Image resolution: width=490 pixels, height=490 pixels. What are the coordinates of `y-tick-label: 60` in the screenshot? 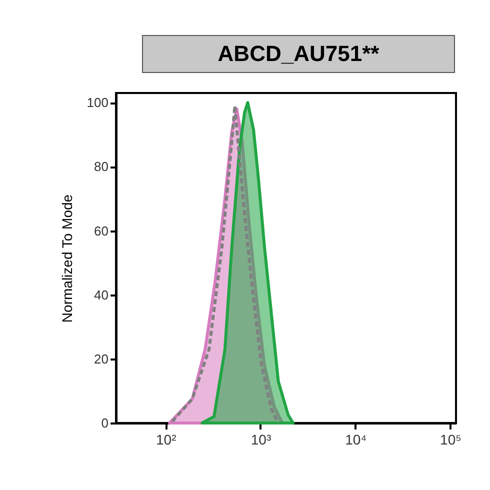 It's located at (101, 230).